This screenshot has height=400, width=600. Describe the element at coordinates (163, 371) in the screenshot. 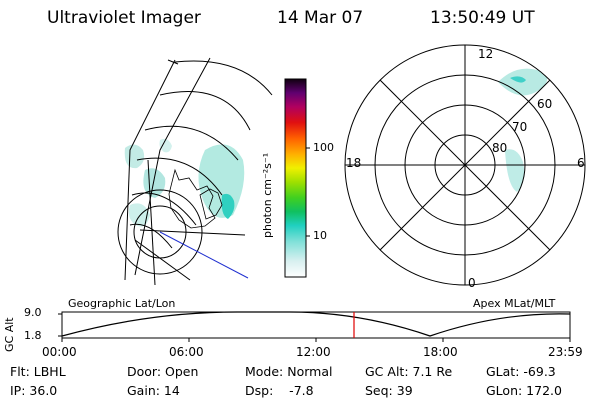

I see `door-status: Door: Open` at that location.